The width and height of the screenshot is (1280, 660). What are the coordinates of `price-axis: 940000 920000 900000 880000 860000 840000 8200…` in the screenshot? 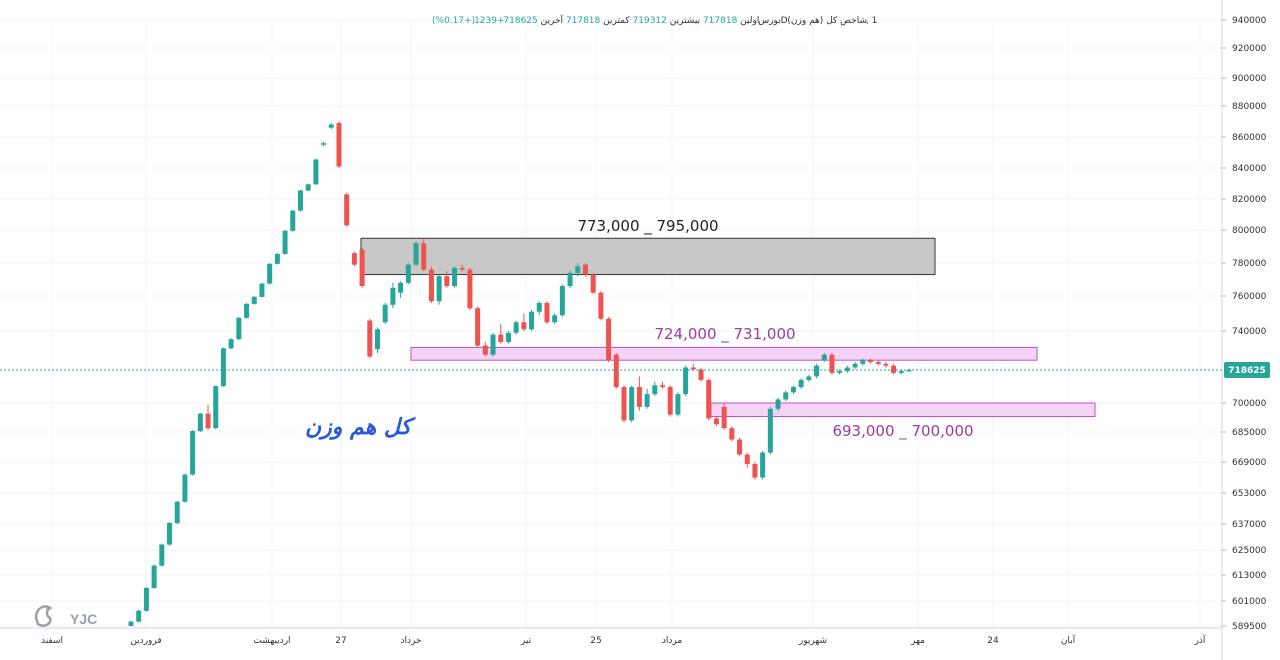 It's located at (1244, 324).